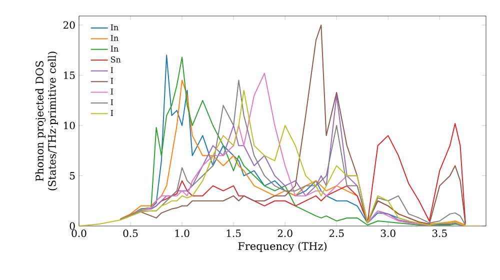  Describe the element at coordinates (336, 234) in the screenshot. I see `x-tick-label: 2.5` at that location.